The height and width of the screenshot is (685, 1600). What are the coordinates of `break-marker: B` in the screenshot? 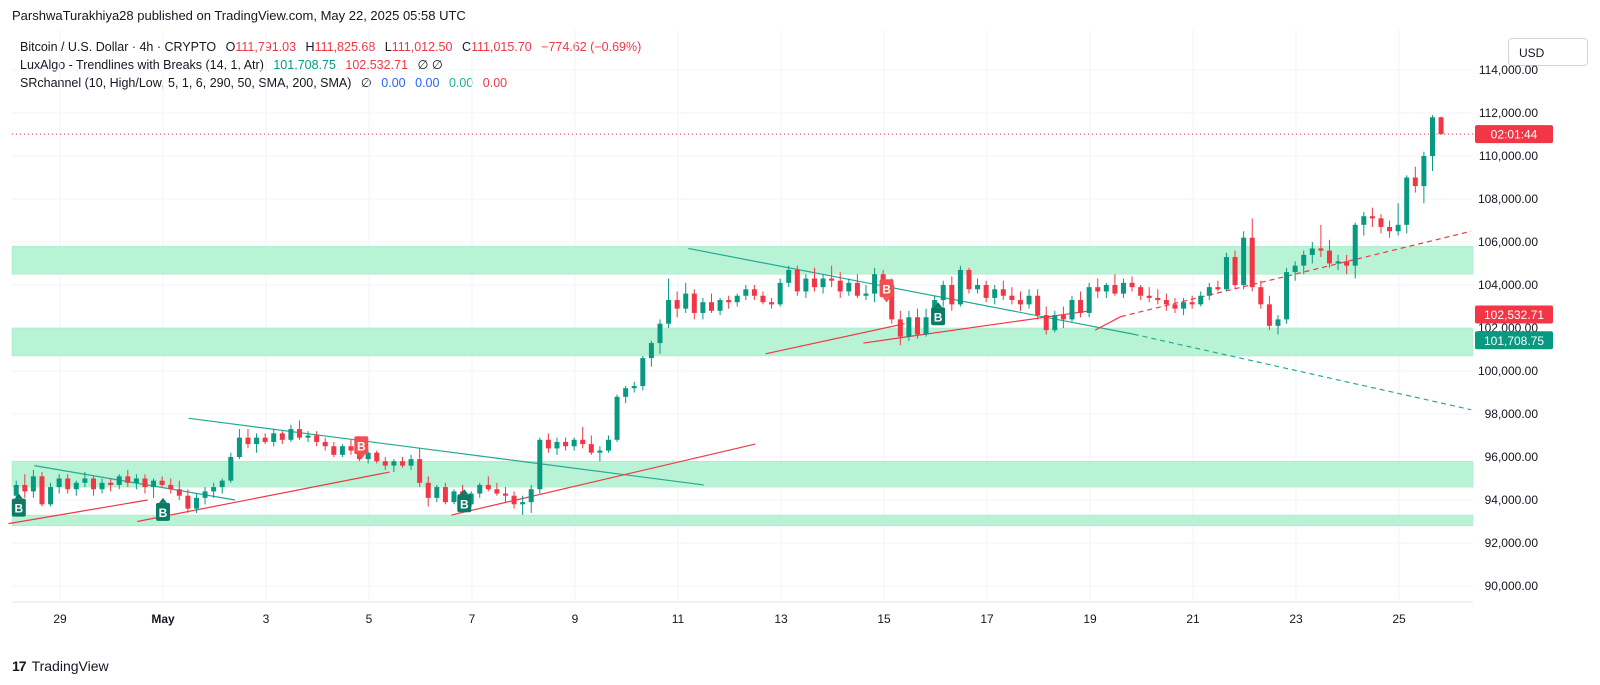 It's located at (18, 505).